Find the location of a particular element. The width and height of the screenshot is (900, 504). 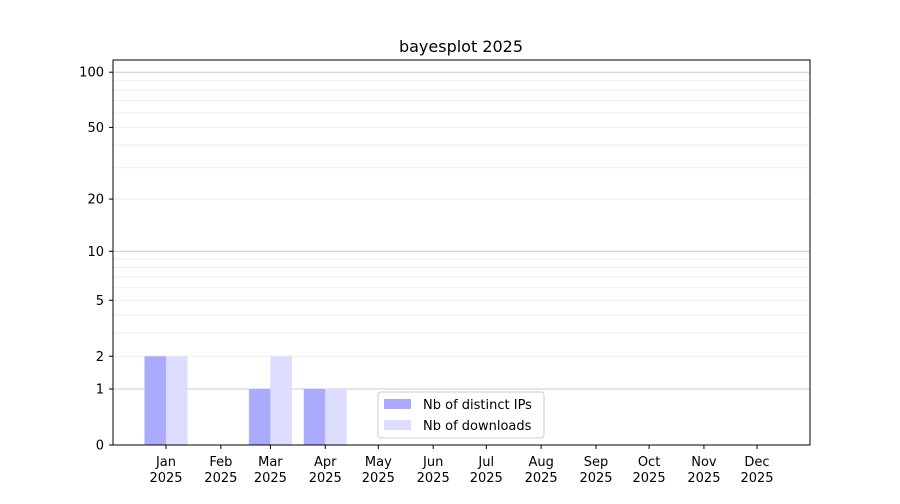

x-tick-label-month: Sep is located at coordinates (596, 462).